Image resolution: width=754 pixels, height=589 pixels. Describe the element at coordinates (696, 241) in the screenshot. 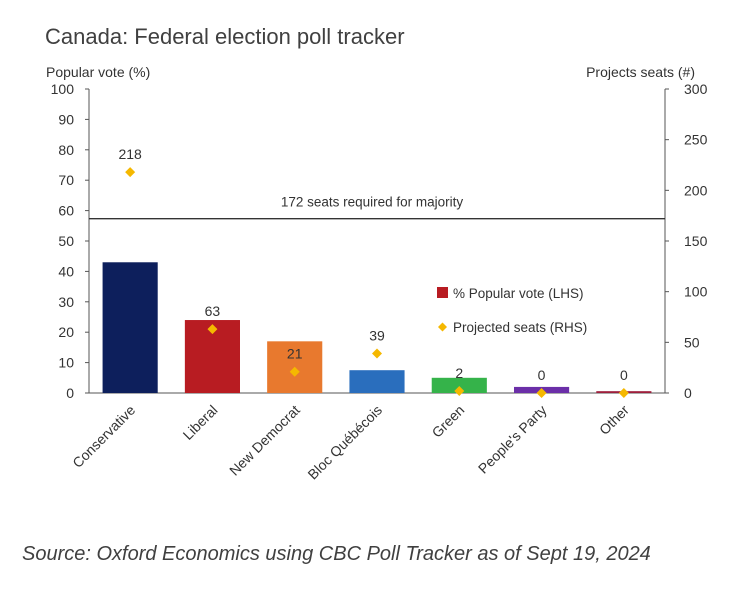

I see `right-tick-label: 150` at that location.